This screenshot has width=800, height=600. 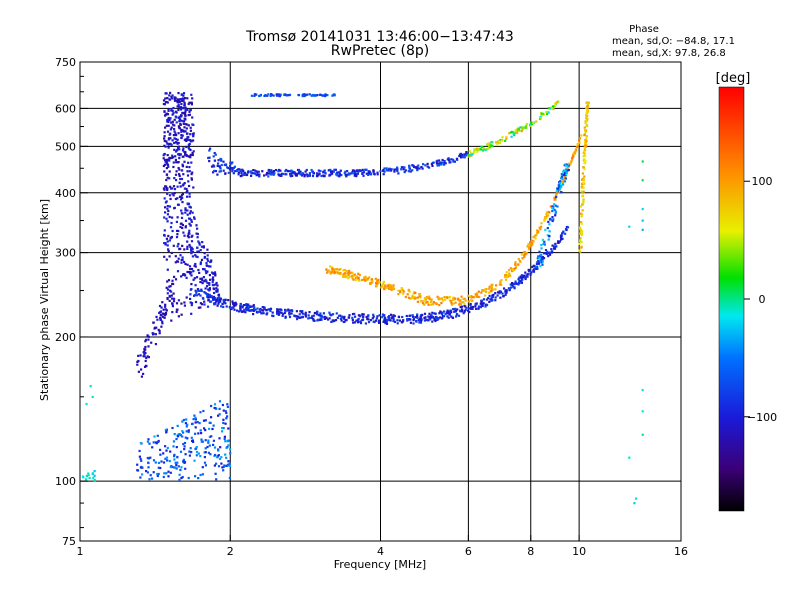 What do you see at coordinates (65, 253) in the screenshot?
I see `y-tick-label: 300` at bounding box center [65, 253].